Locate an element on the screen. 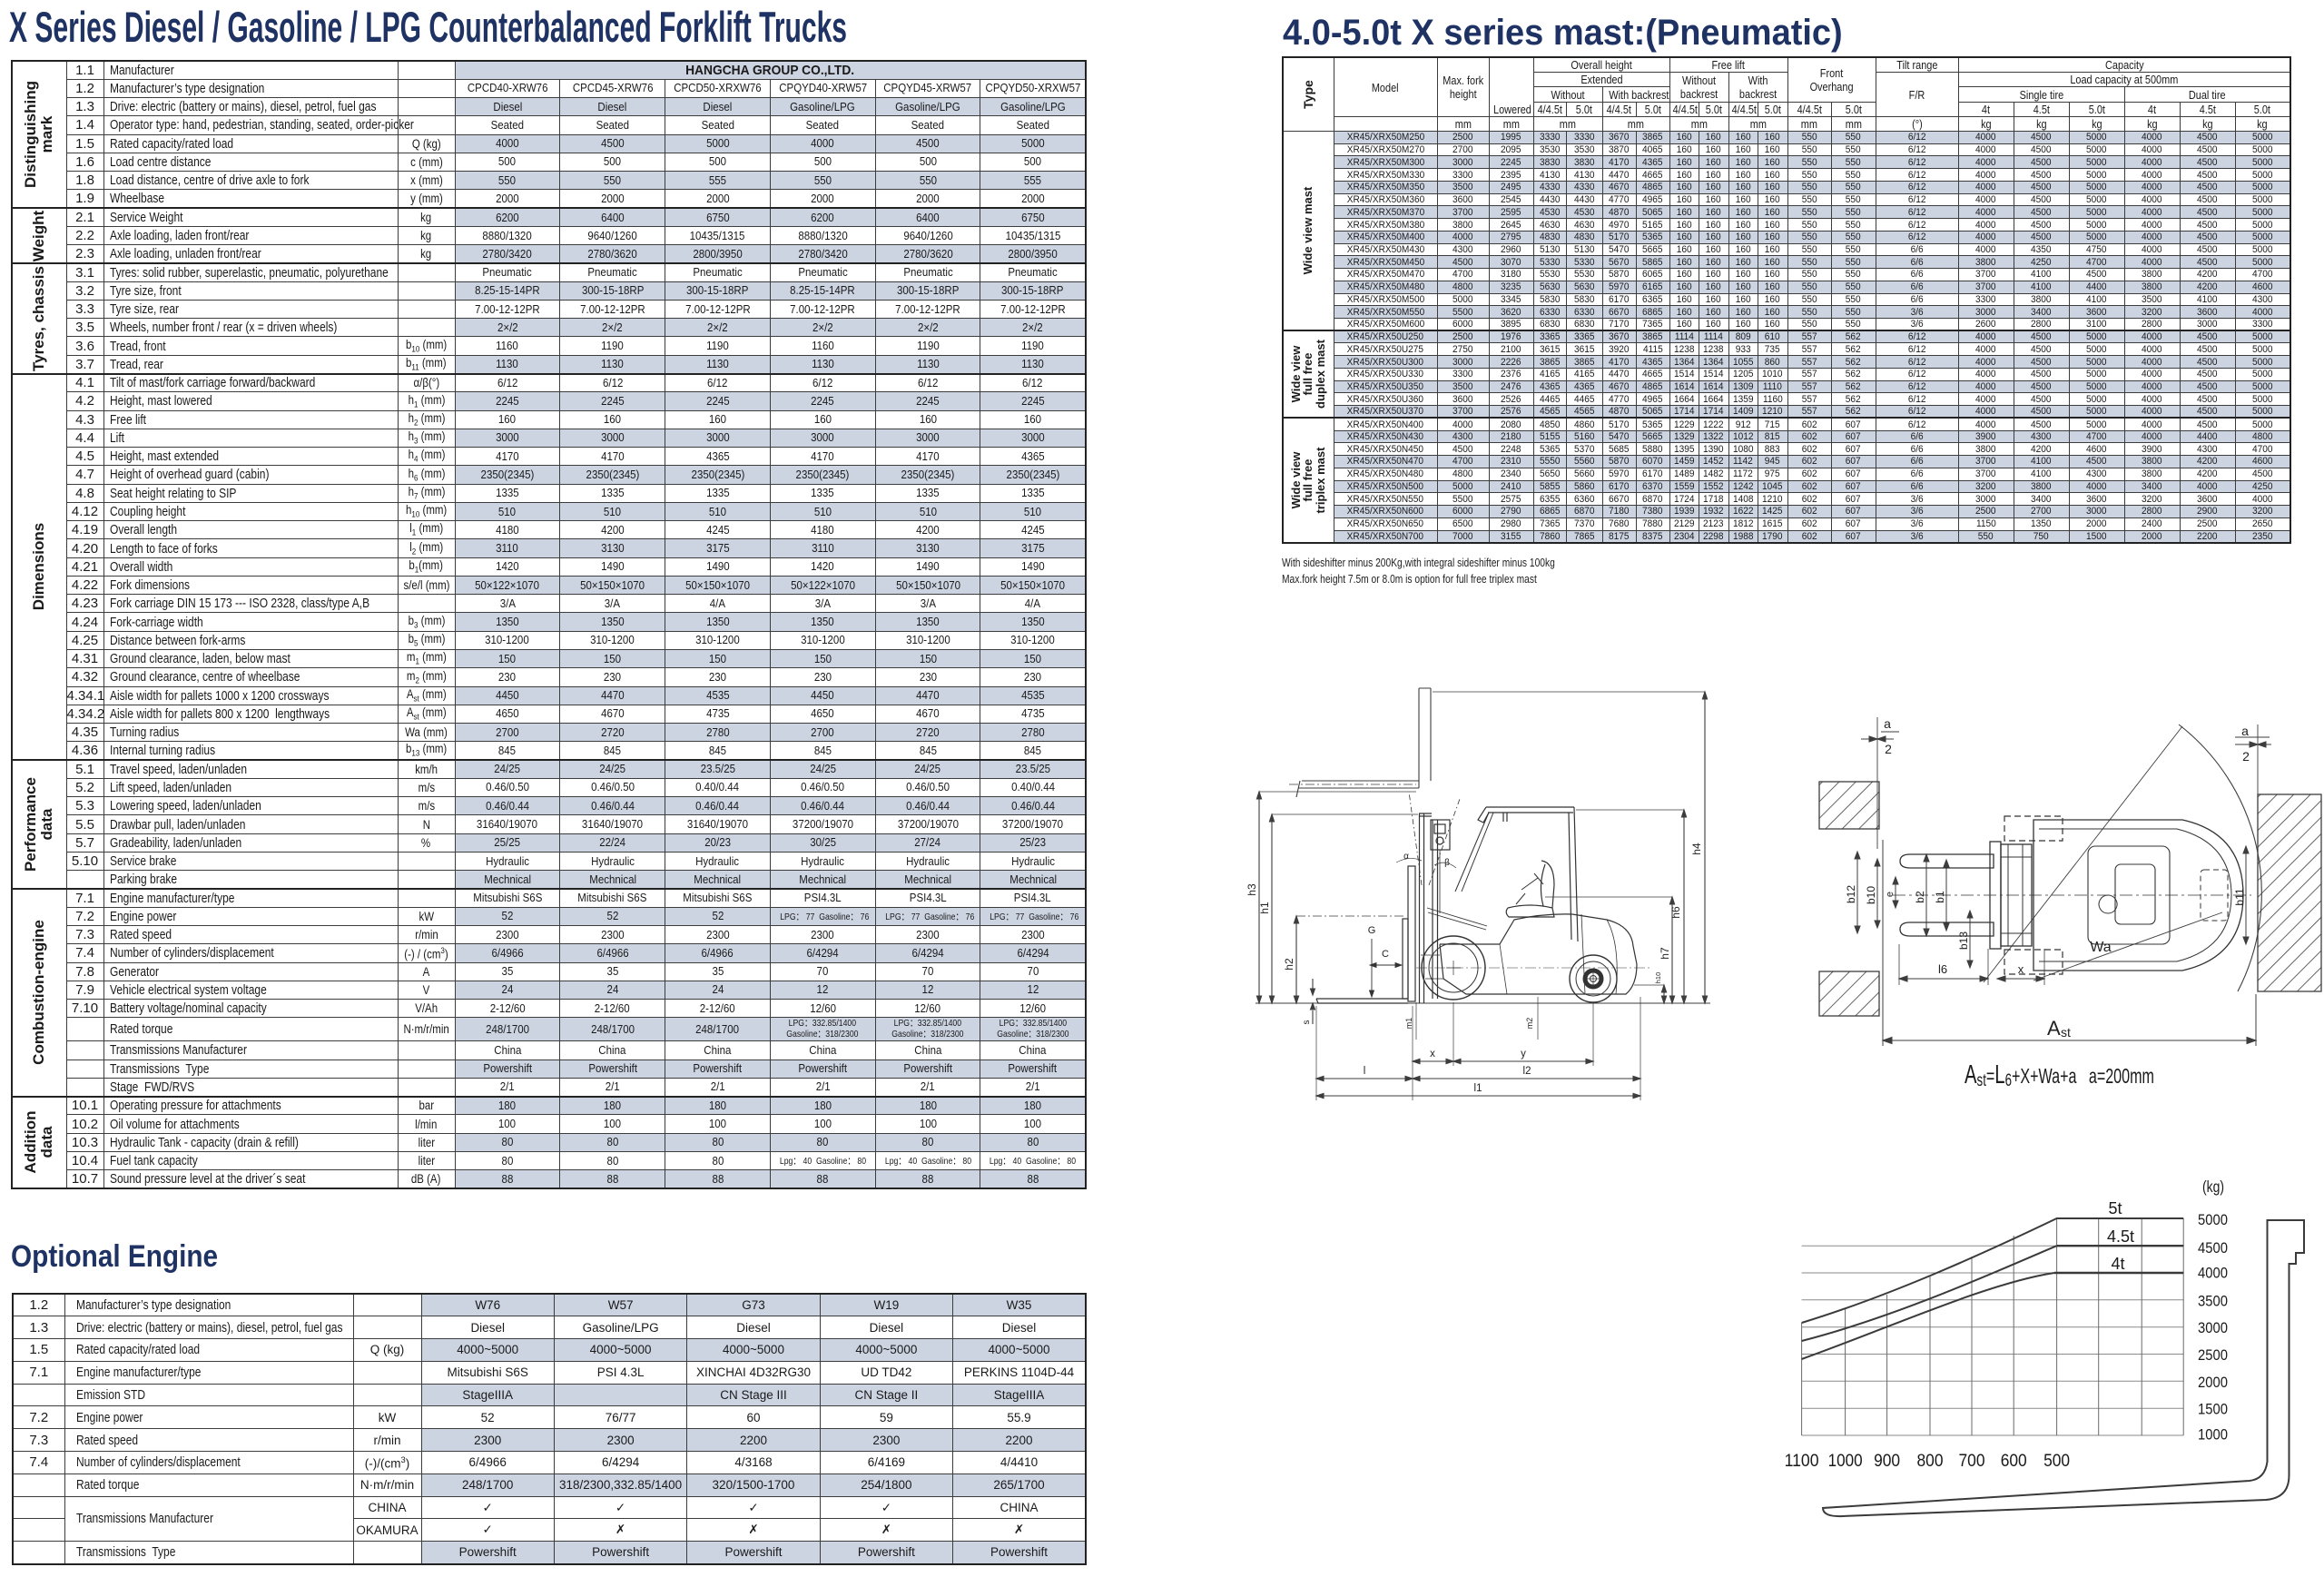  svg-text: (kg) is located at coordinates (2213, 1187).